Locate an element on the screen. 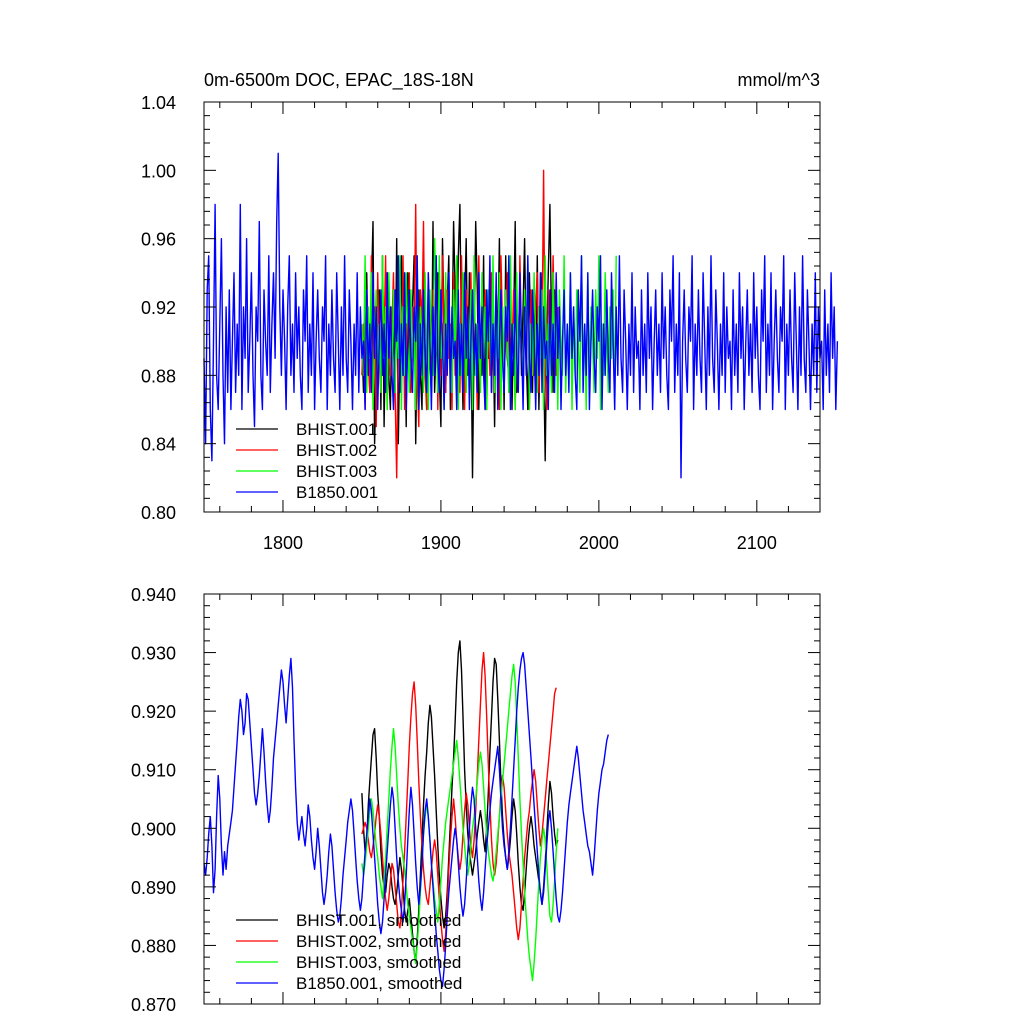 The width and height of the screenshot is (1024, 1024). legend-label: B1850.001, smoothed is located at coordinates (379, 983).